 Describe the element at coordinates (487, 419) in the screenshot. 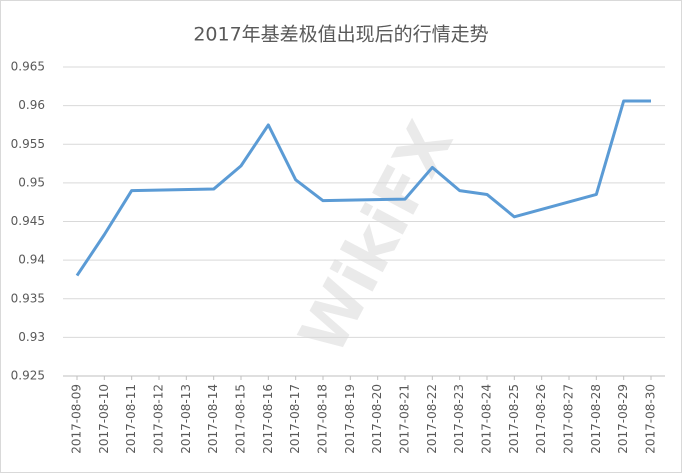

I see `x-tick-label: 2017-08-24` at that location.